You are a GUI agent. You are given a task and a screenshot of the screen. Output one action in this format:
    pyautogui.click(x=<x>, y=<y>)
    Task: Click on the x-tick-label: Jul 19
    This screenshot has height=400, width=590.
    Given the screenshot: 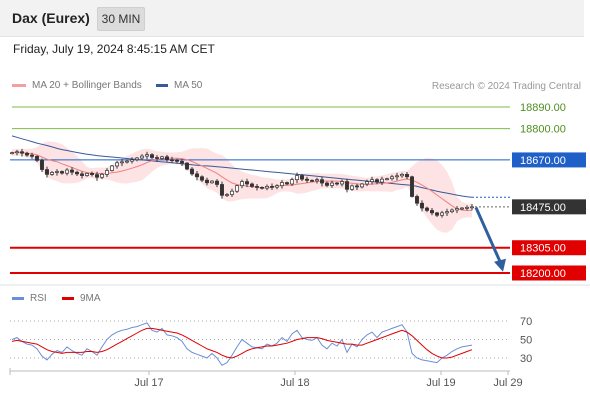 What is the action you would take?
    pyautogui.click(x=440, y=383)
    